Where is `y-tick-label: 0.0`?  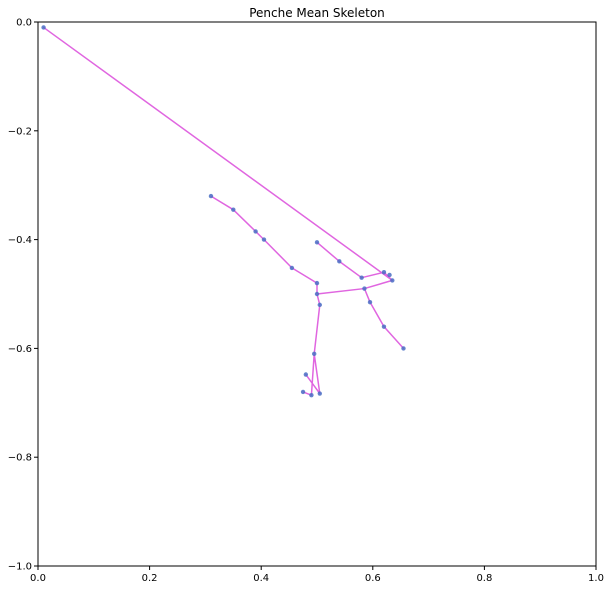
y-tick-label: 0.0 is located at coordinates (24, 23).